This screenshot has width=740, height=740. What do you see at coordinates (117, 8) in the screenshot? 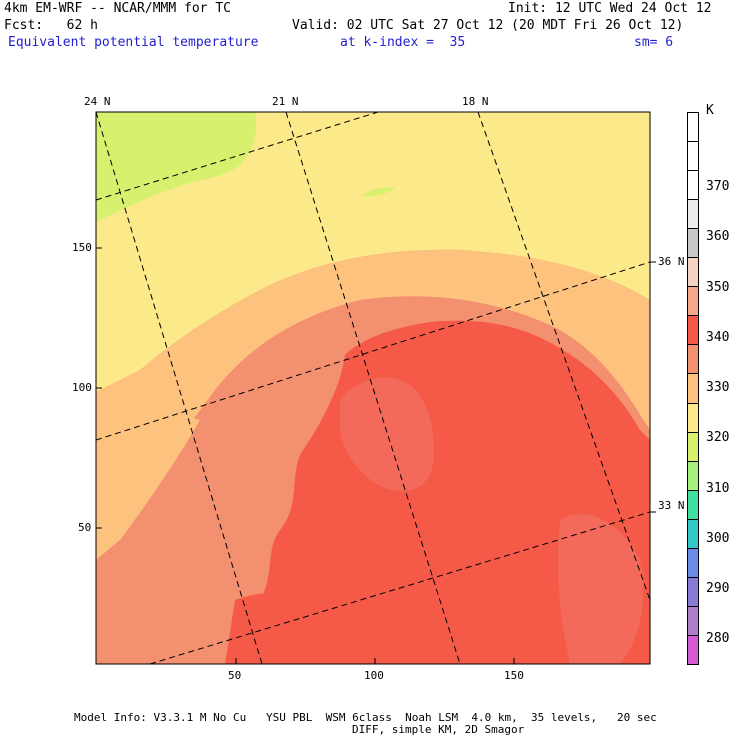
I see `model-title: 4km EM-WRF -- NCAR/MMM for TC` at bounding box center [117, 8].